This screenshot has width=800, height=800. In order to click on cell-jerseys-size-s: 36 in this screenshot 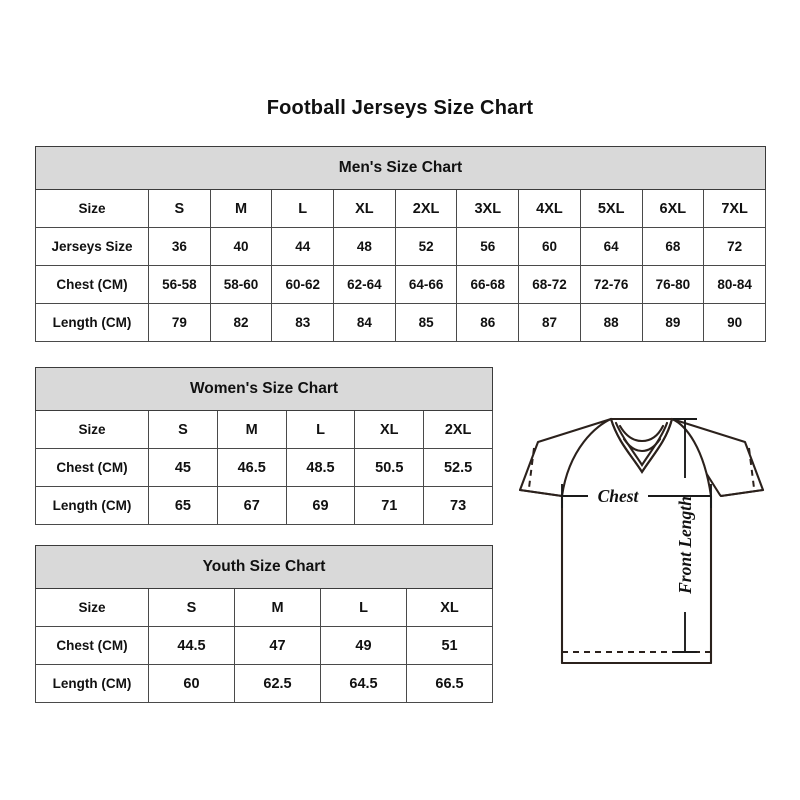, I will do `click(179, 246)`.